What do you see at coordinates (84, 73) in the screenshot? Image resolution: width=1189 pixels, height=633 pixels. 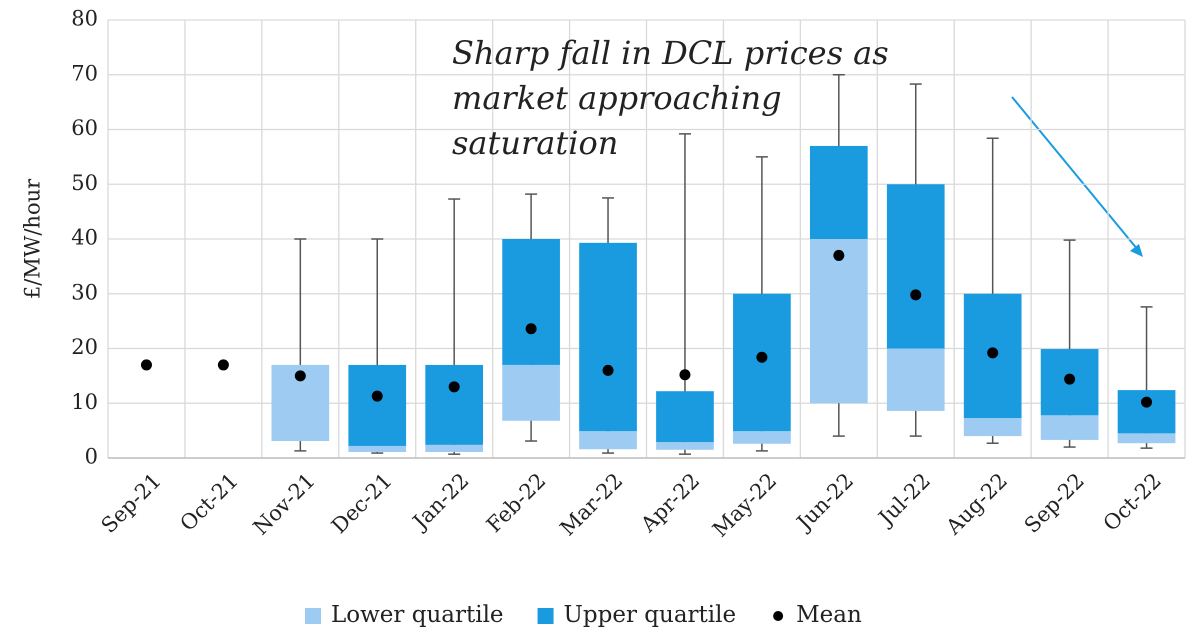 I see `y-tick-label: 70` at bounding box center [84, 73].